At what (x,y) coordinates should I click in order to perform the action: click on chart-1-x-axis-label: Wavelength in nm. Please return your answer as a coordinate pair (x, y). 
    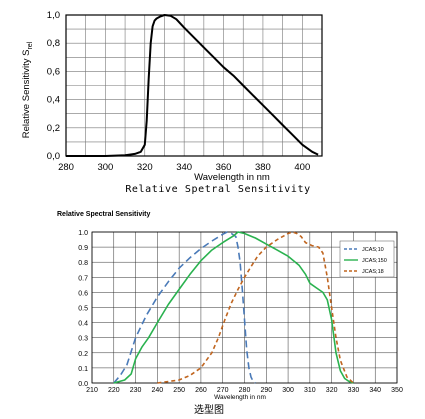
    Looking at the image, I should click on (232, 177).